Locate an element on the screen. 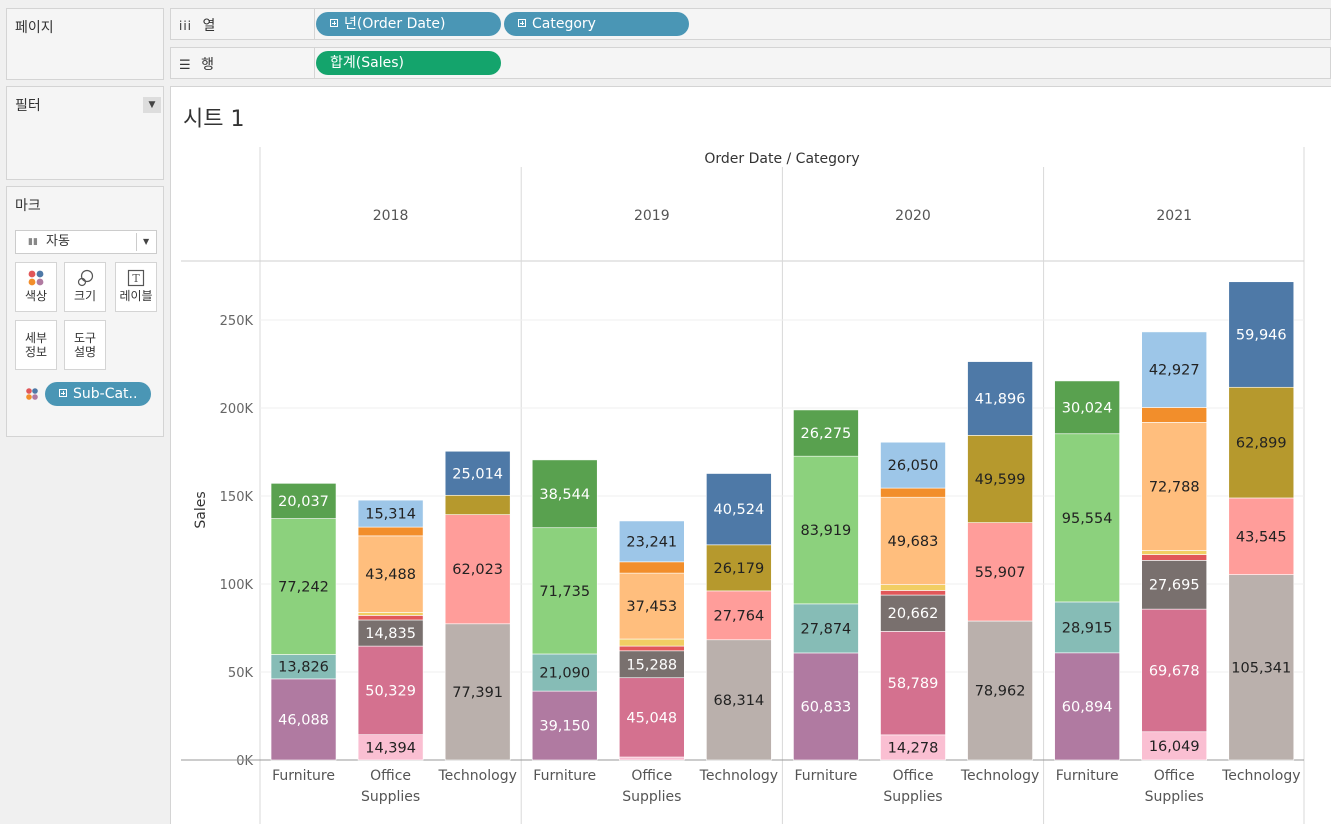  dropdown-divider is located at coordinates (136, 242).